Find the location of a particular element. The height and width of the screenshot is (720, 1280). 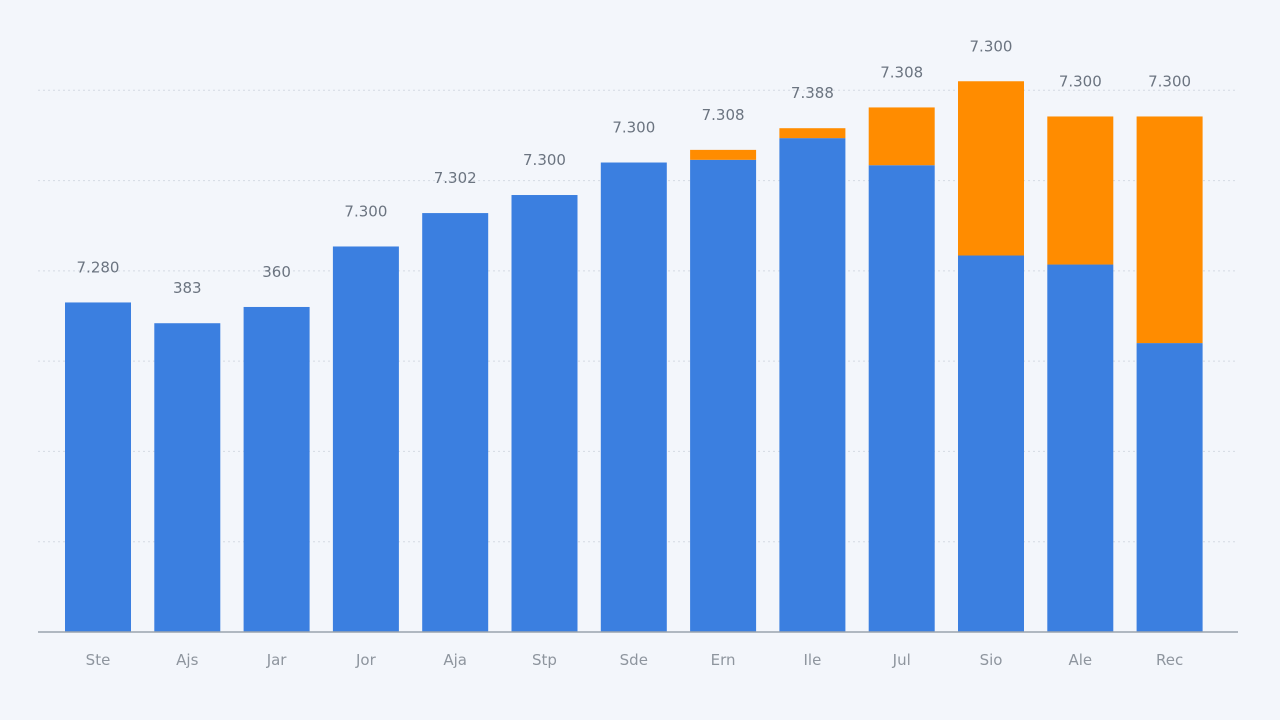

value-label-rec: 7.300 is located at coordinates (1169, 81).